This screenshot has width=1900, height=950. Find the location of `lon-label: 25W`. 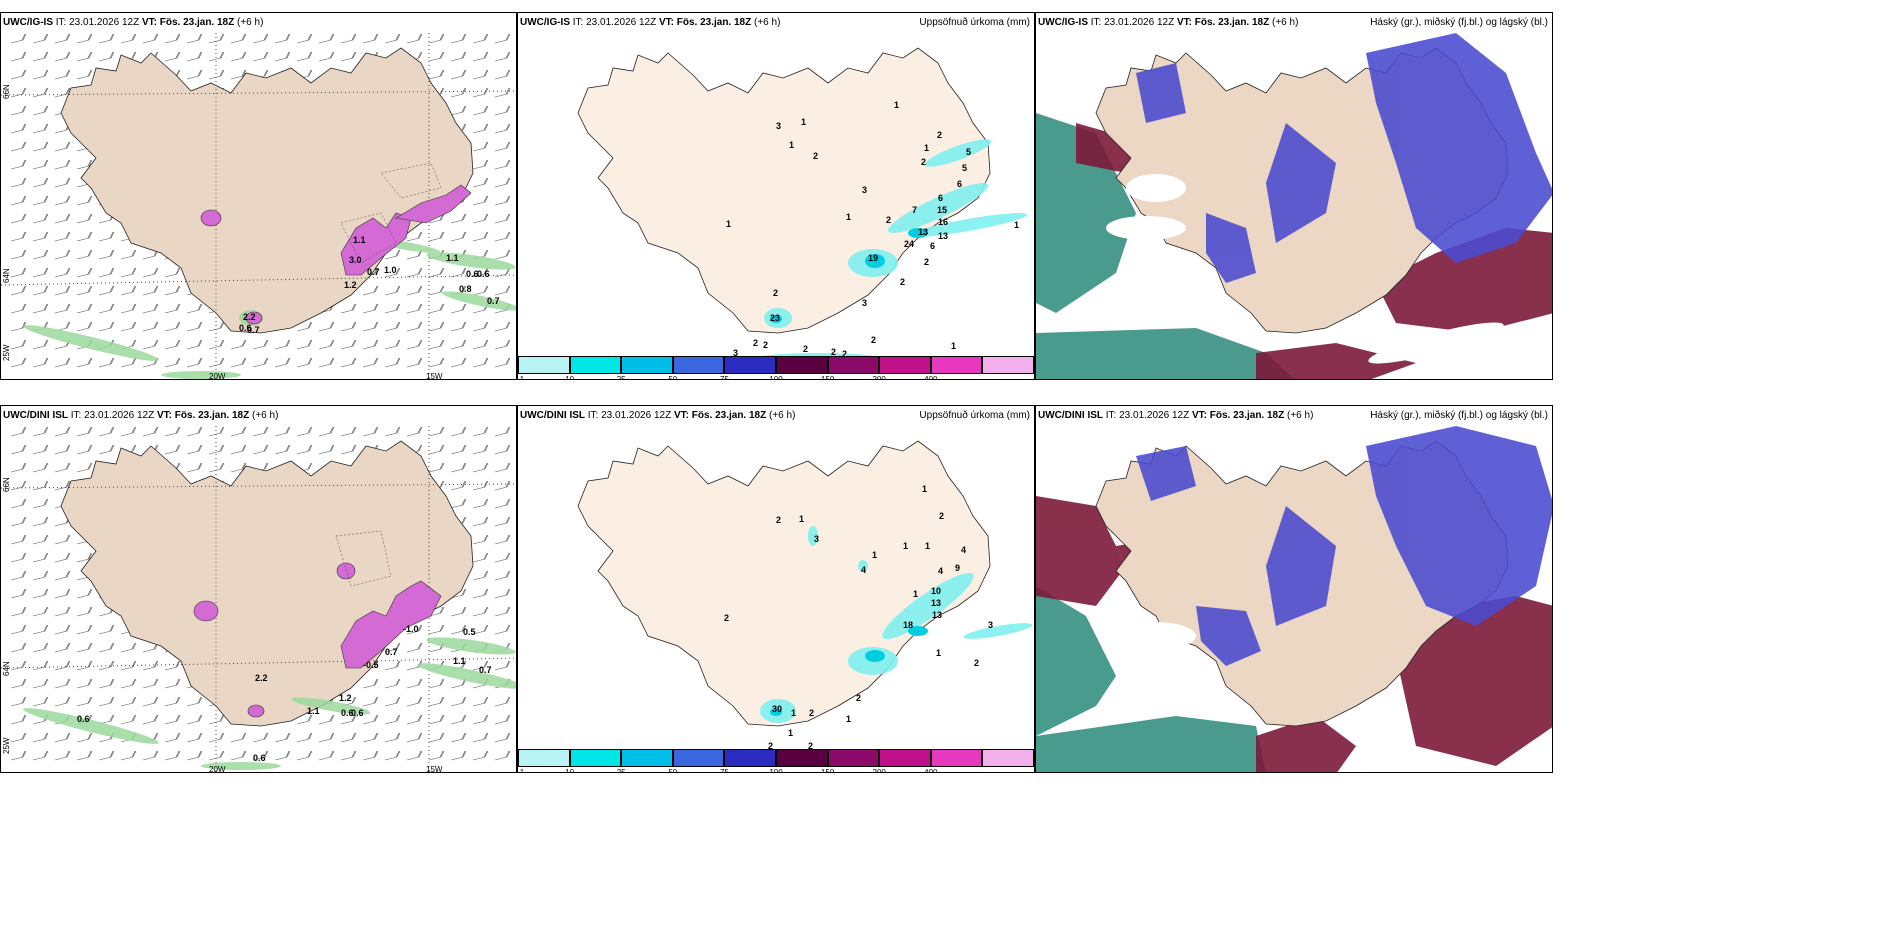

lon-label: 25W is located at coordinates (6, 352).